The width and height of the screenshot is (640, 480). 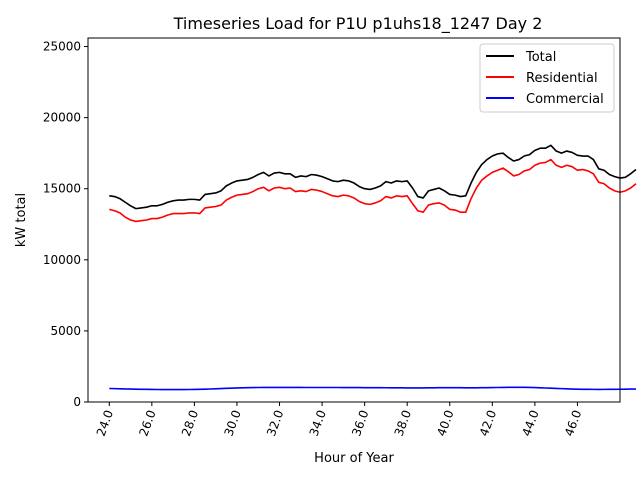 What do you see at coordinates (530, 423) in the screenshot?
I see `x-tick-label: 44.0` at bounding box center [530, 423].